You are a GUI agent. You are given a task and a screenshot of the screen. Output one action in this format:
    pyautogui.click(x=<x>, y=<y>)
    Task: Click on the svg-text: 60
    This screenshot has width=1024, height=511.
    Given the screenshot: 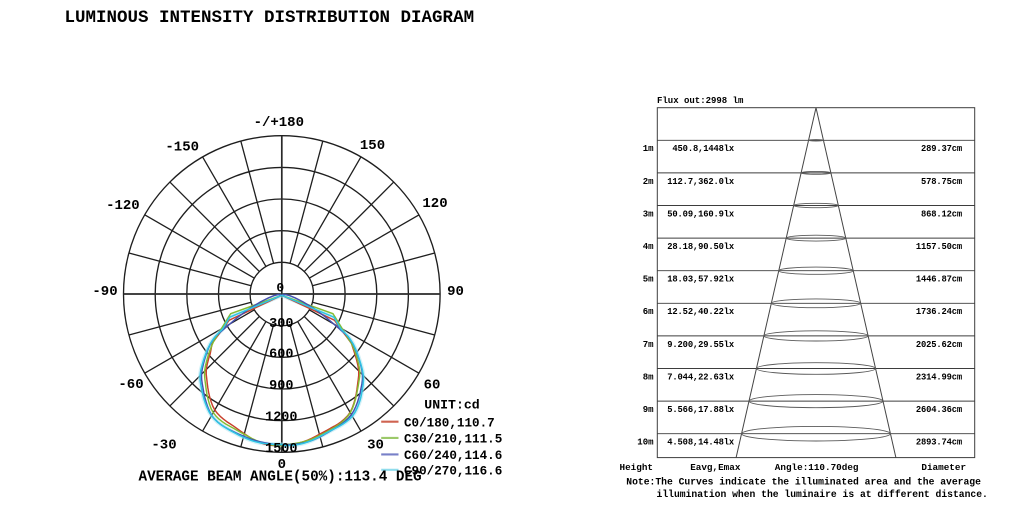 What is the action you would take?
    pyautogui.click(x=432, y=386)
    